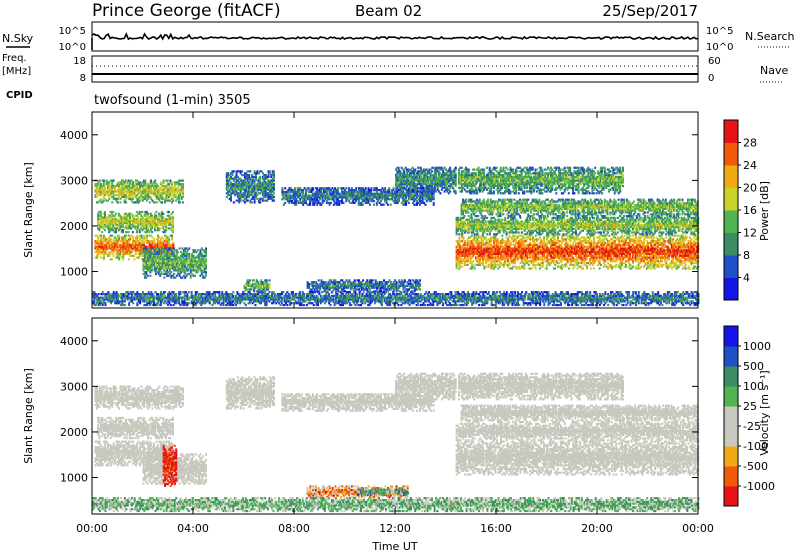 The image size is (800, 554). What do you see at coordinates (79, 61) in the screenshot?
I see `freq-tick-high: 18` at bounding box center [79, 61].